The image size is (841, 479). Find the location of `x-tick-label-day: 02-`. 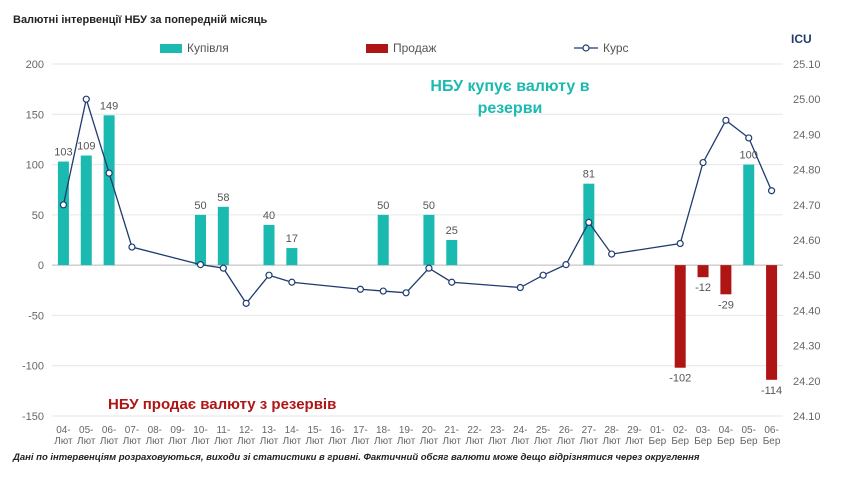

x-tick-label-day: 02- is located at coordinates (680, 430).